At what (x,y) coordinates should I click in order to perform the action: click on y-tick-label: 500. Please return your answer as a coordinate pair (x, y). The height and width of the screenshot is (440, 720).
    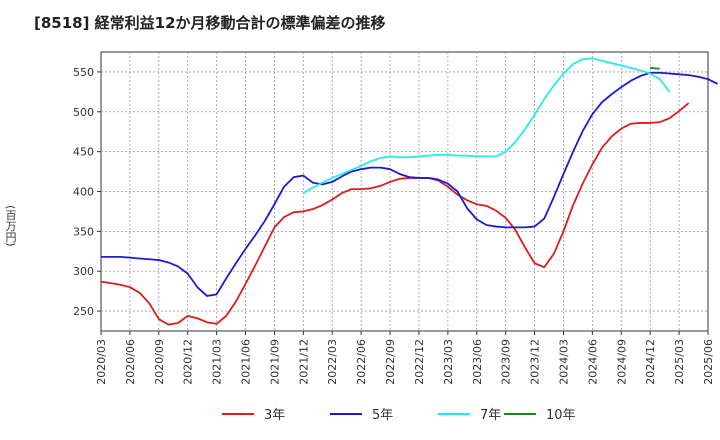
    Looking at the image, I should click on (83, 112).